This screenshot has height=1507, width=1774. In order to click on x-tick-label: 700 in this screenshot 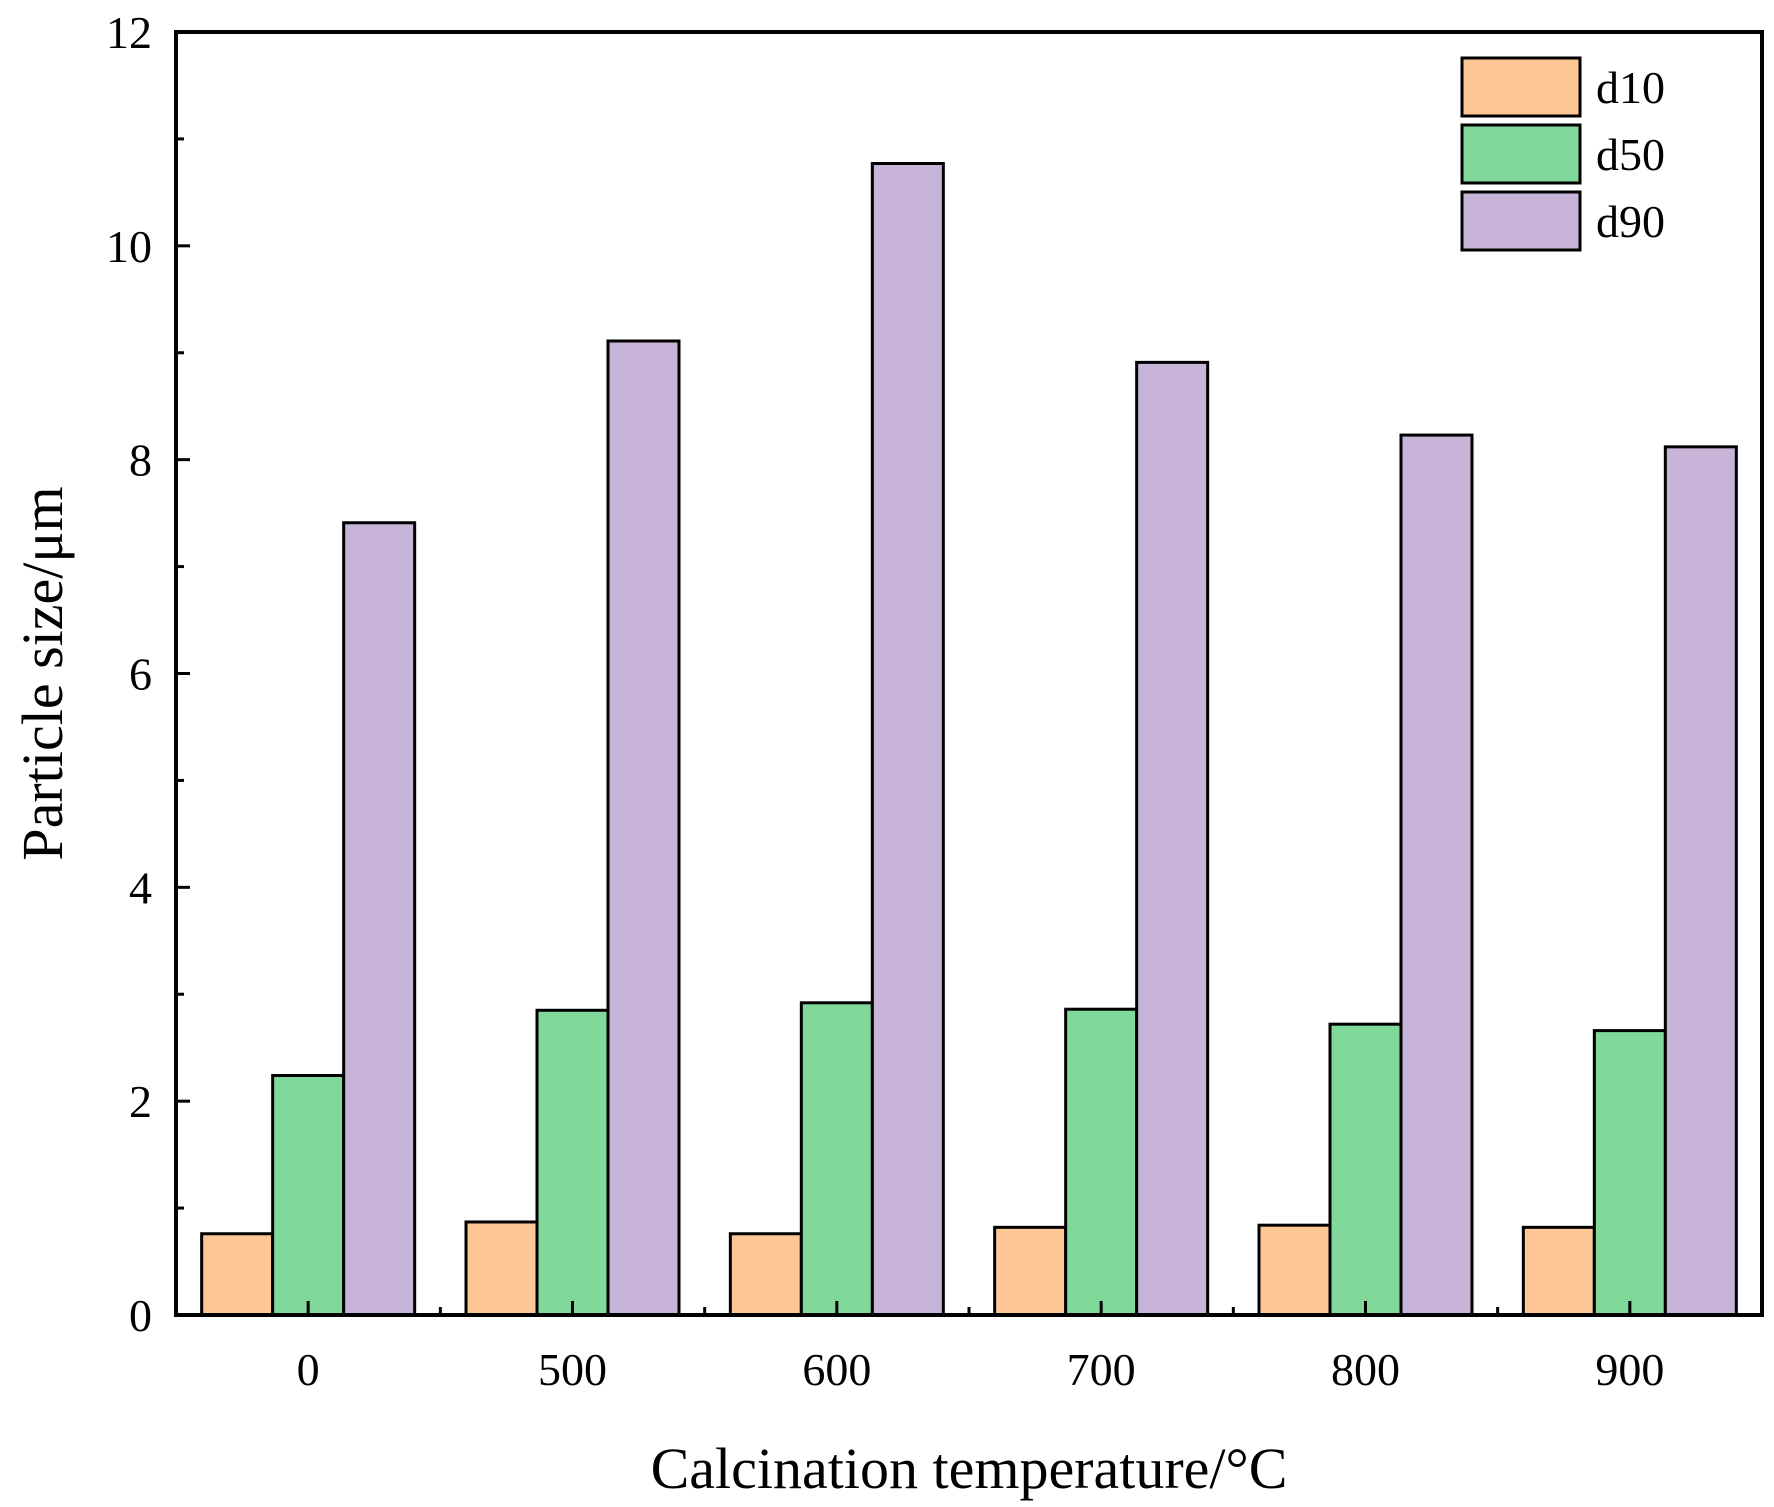, I will do `click(1101, 1369)`.